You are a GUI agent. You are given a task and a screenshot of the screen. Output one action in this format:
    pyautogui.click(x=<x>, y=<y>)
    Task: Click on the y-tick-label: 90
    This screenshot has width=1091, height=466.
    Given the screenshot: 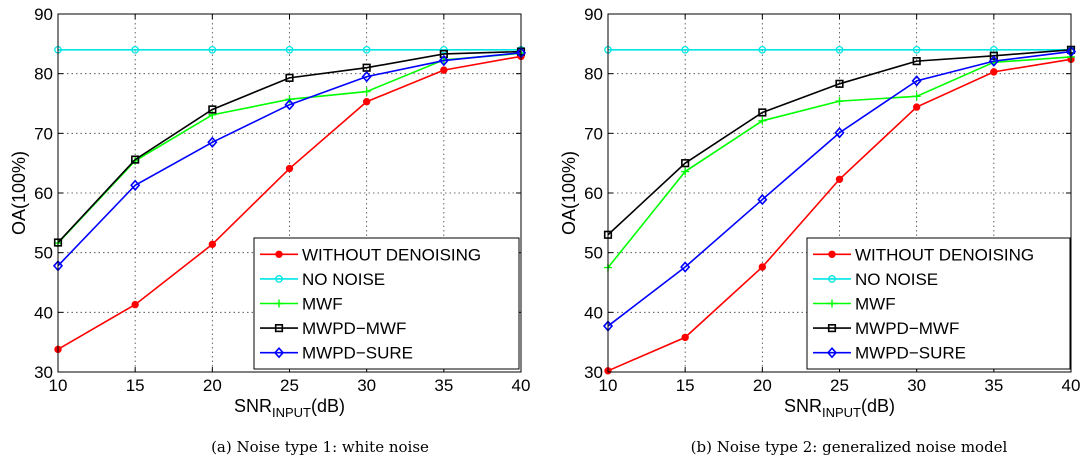 What is the action you would take?
    pyautogui.click(x=593, y=14)
    